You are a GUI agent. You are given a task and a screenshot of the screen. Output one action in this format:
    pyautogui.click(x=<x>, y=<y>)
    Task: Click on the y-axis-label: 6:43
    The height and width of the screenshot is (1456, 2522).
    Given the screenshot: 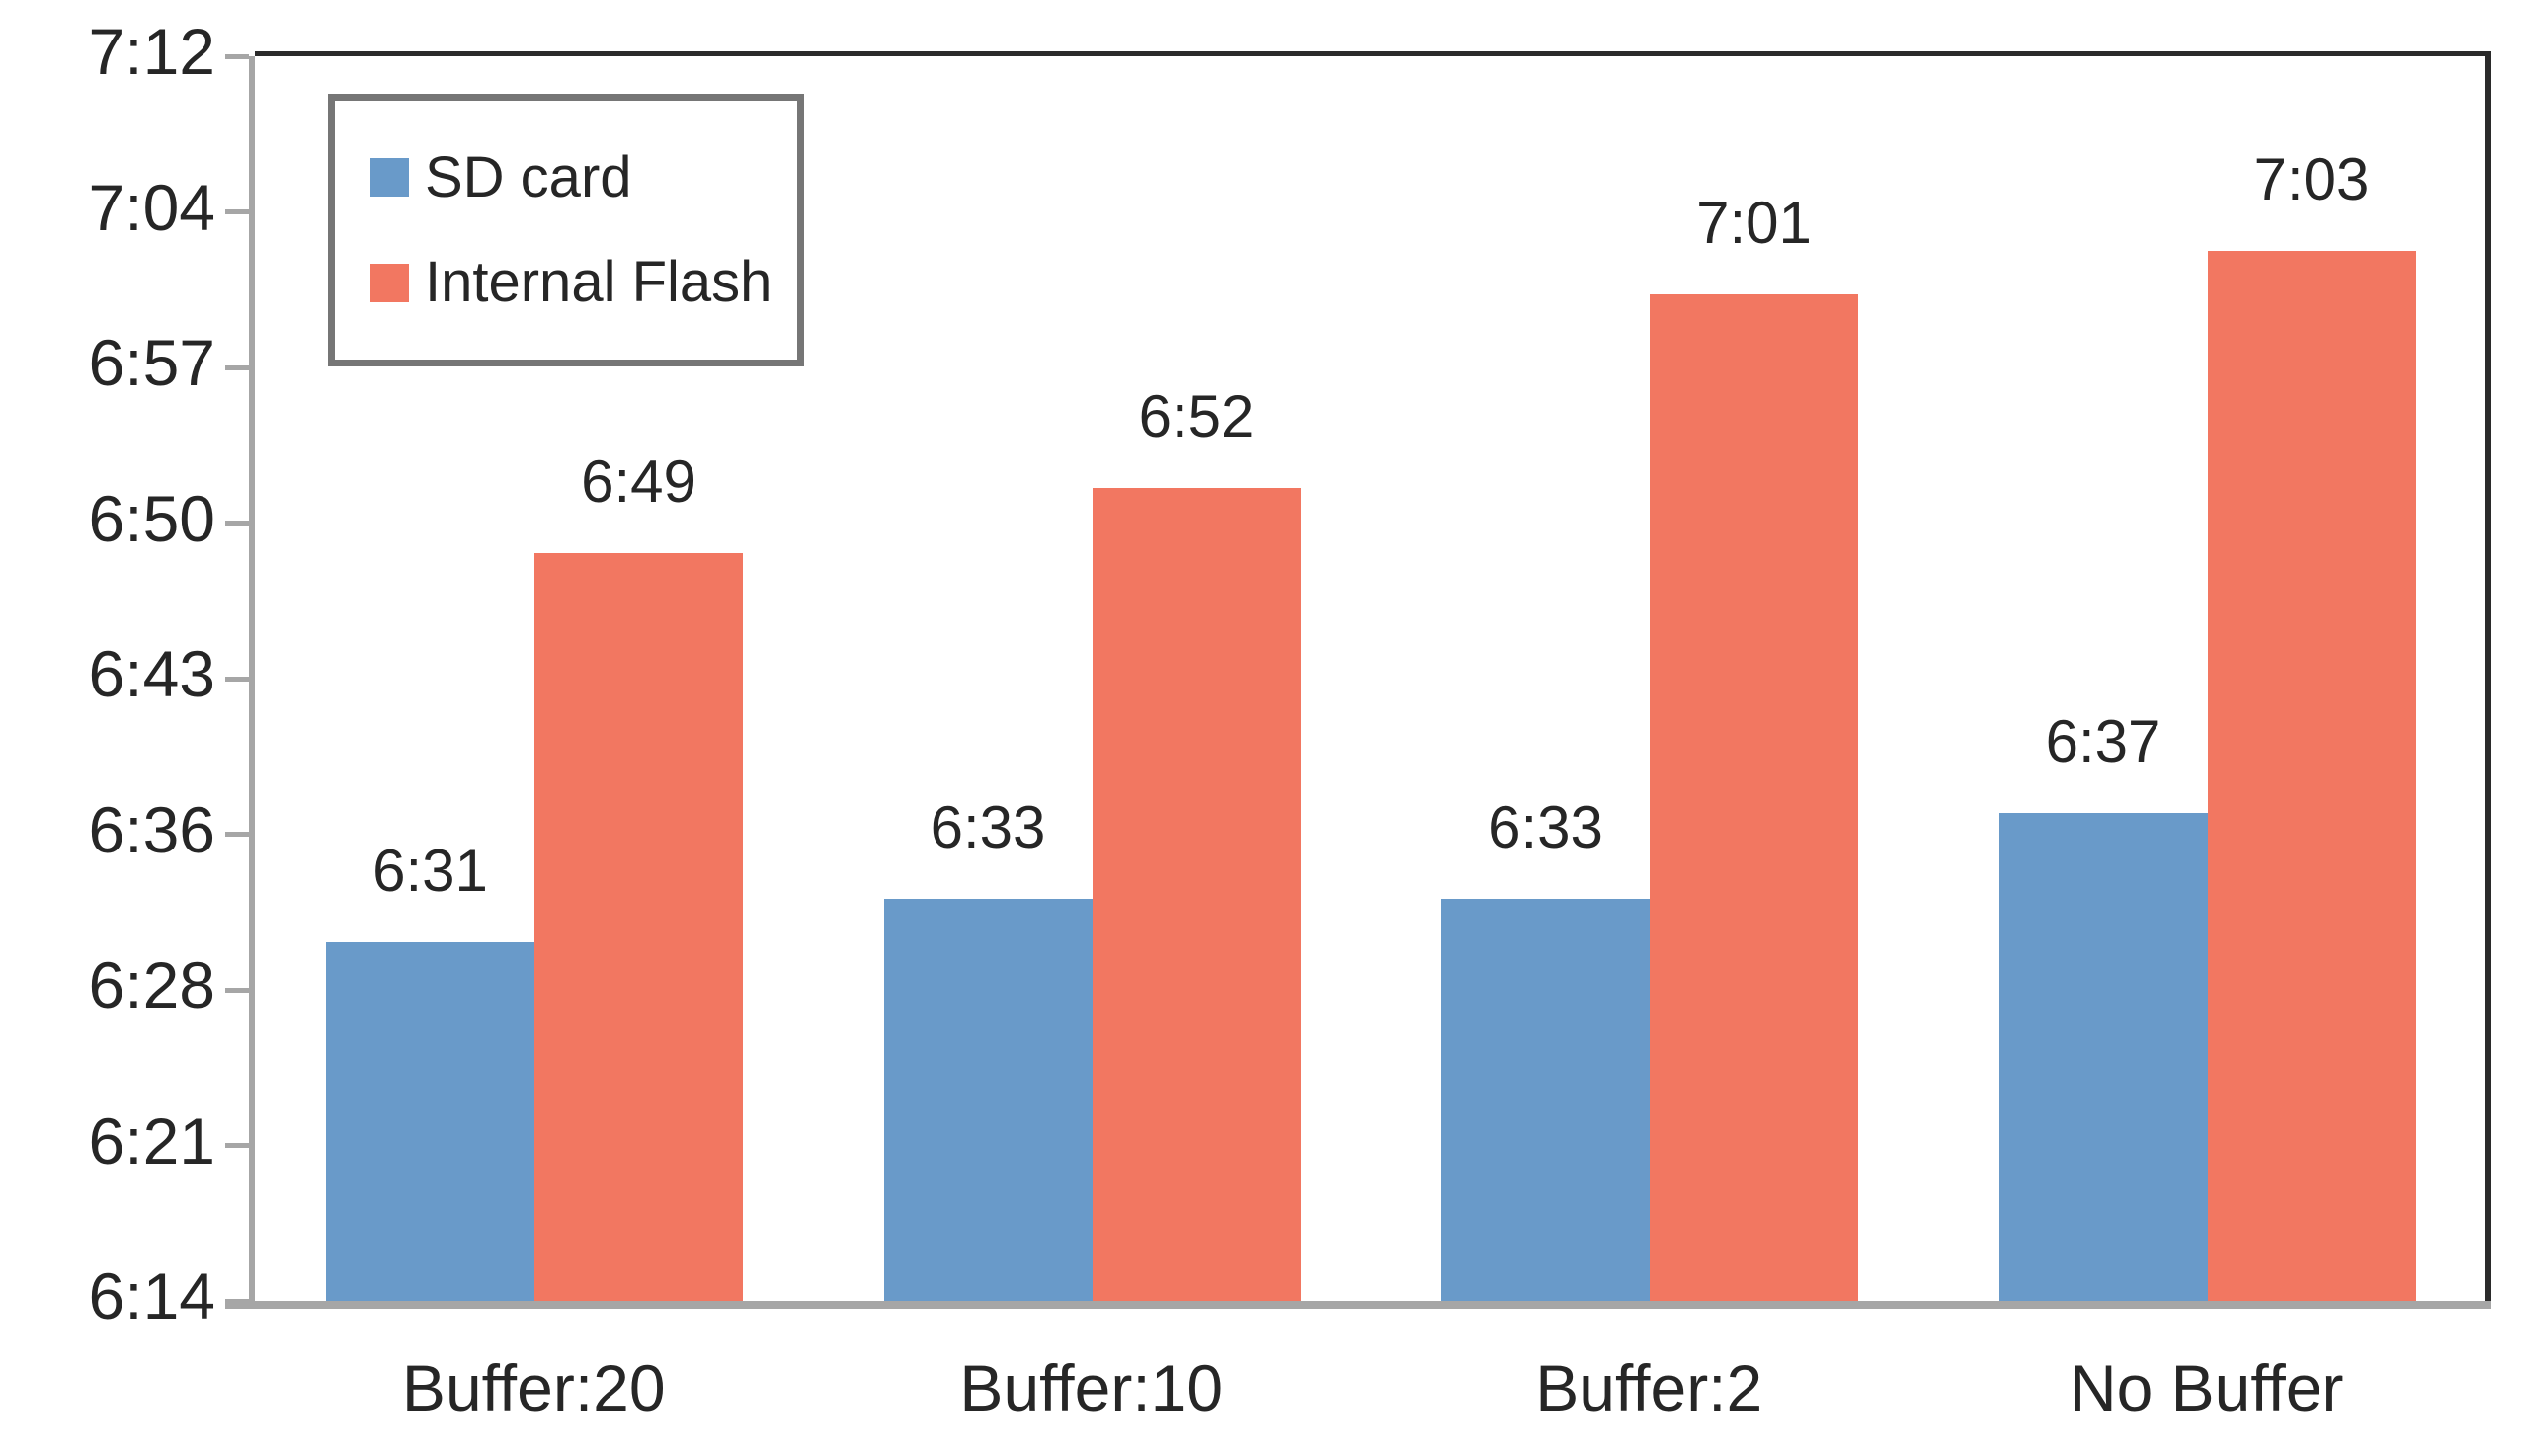 What is the action you would take?
    pyautogui.click(x=151, y=673)
    